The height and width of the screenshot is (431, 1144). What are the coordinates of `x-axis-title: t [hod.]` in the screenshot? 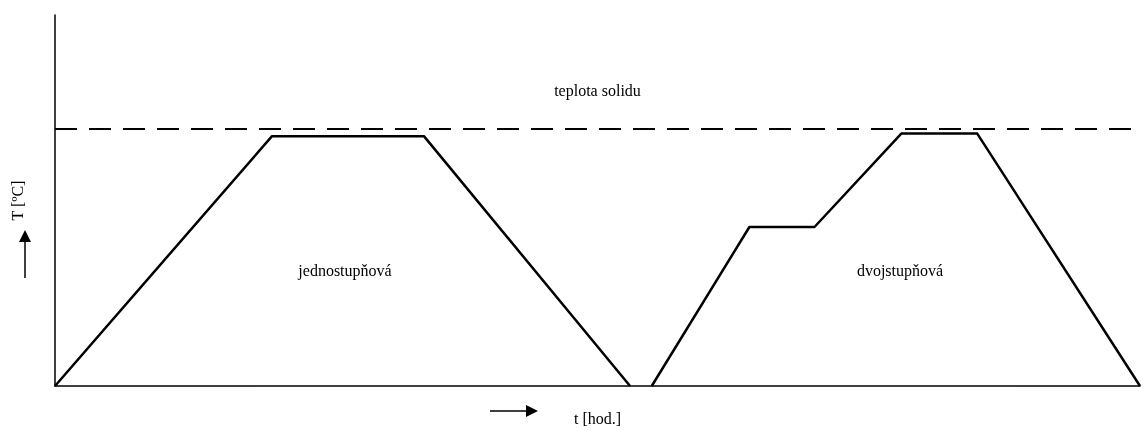 It's located at (597, 418).